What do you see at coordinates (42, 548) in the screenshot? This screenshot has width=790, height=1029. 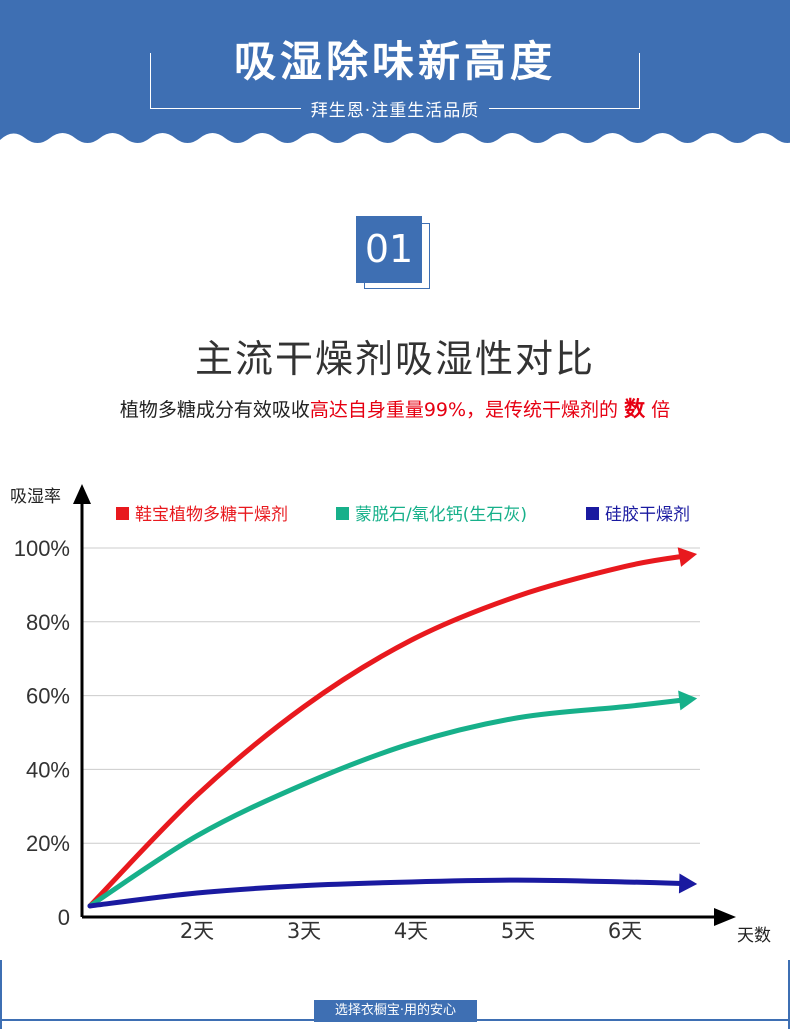 I see `y-tick-label: 100%` at bounding box center [42, 548].